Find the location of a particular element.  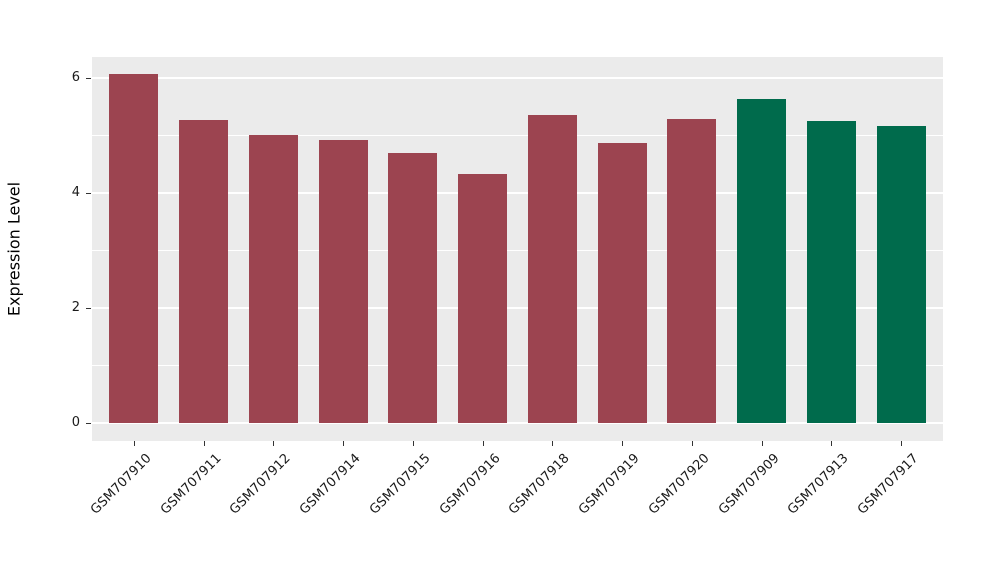

bar-GSM707913 is located at coordinates (831, 272).